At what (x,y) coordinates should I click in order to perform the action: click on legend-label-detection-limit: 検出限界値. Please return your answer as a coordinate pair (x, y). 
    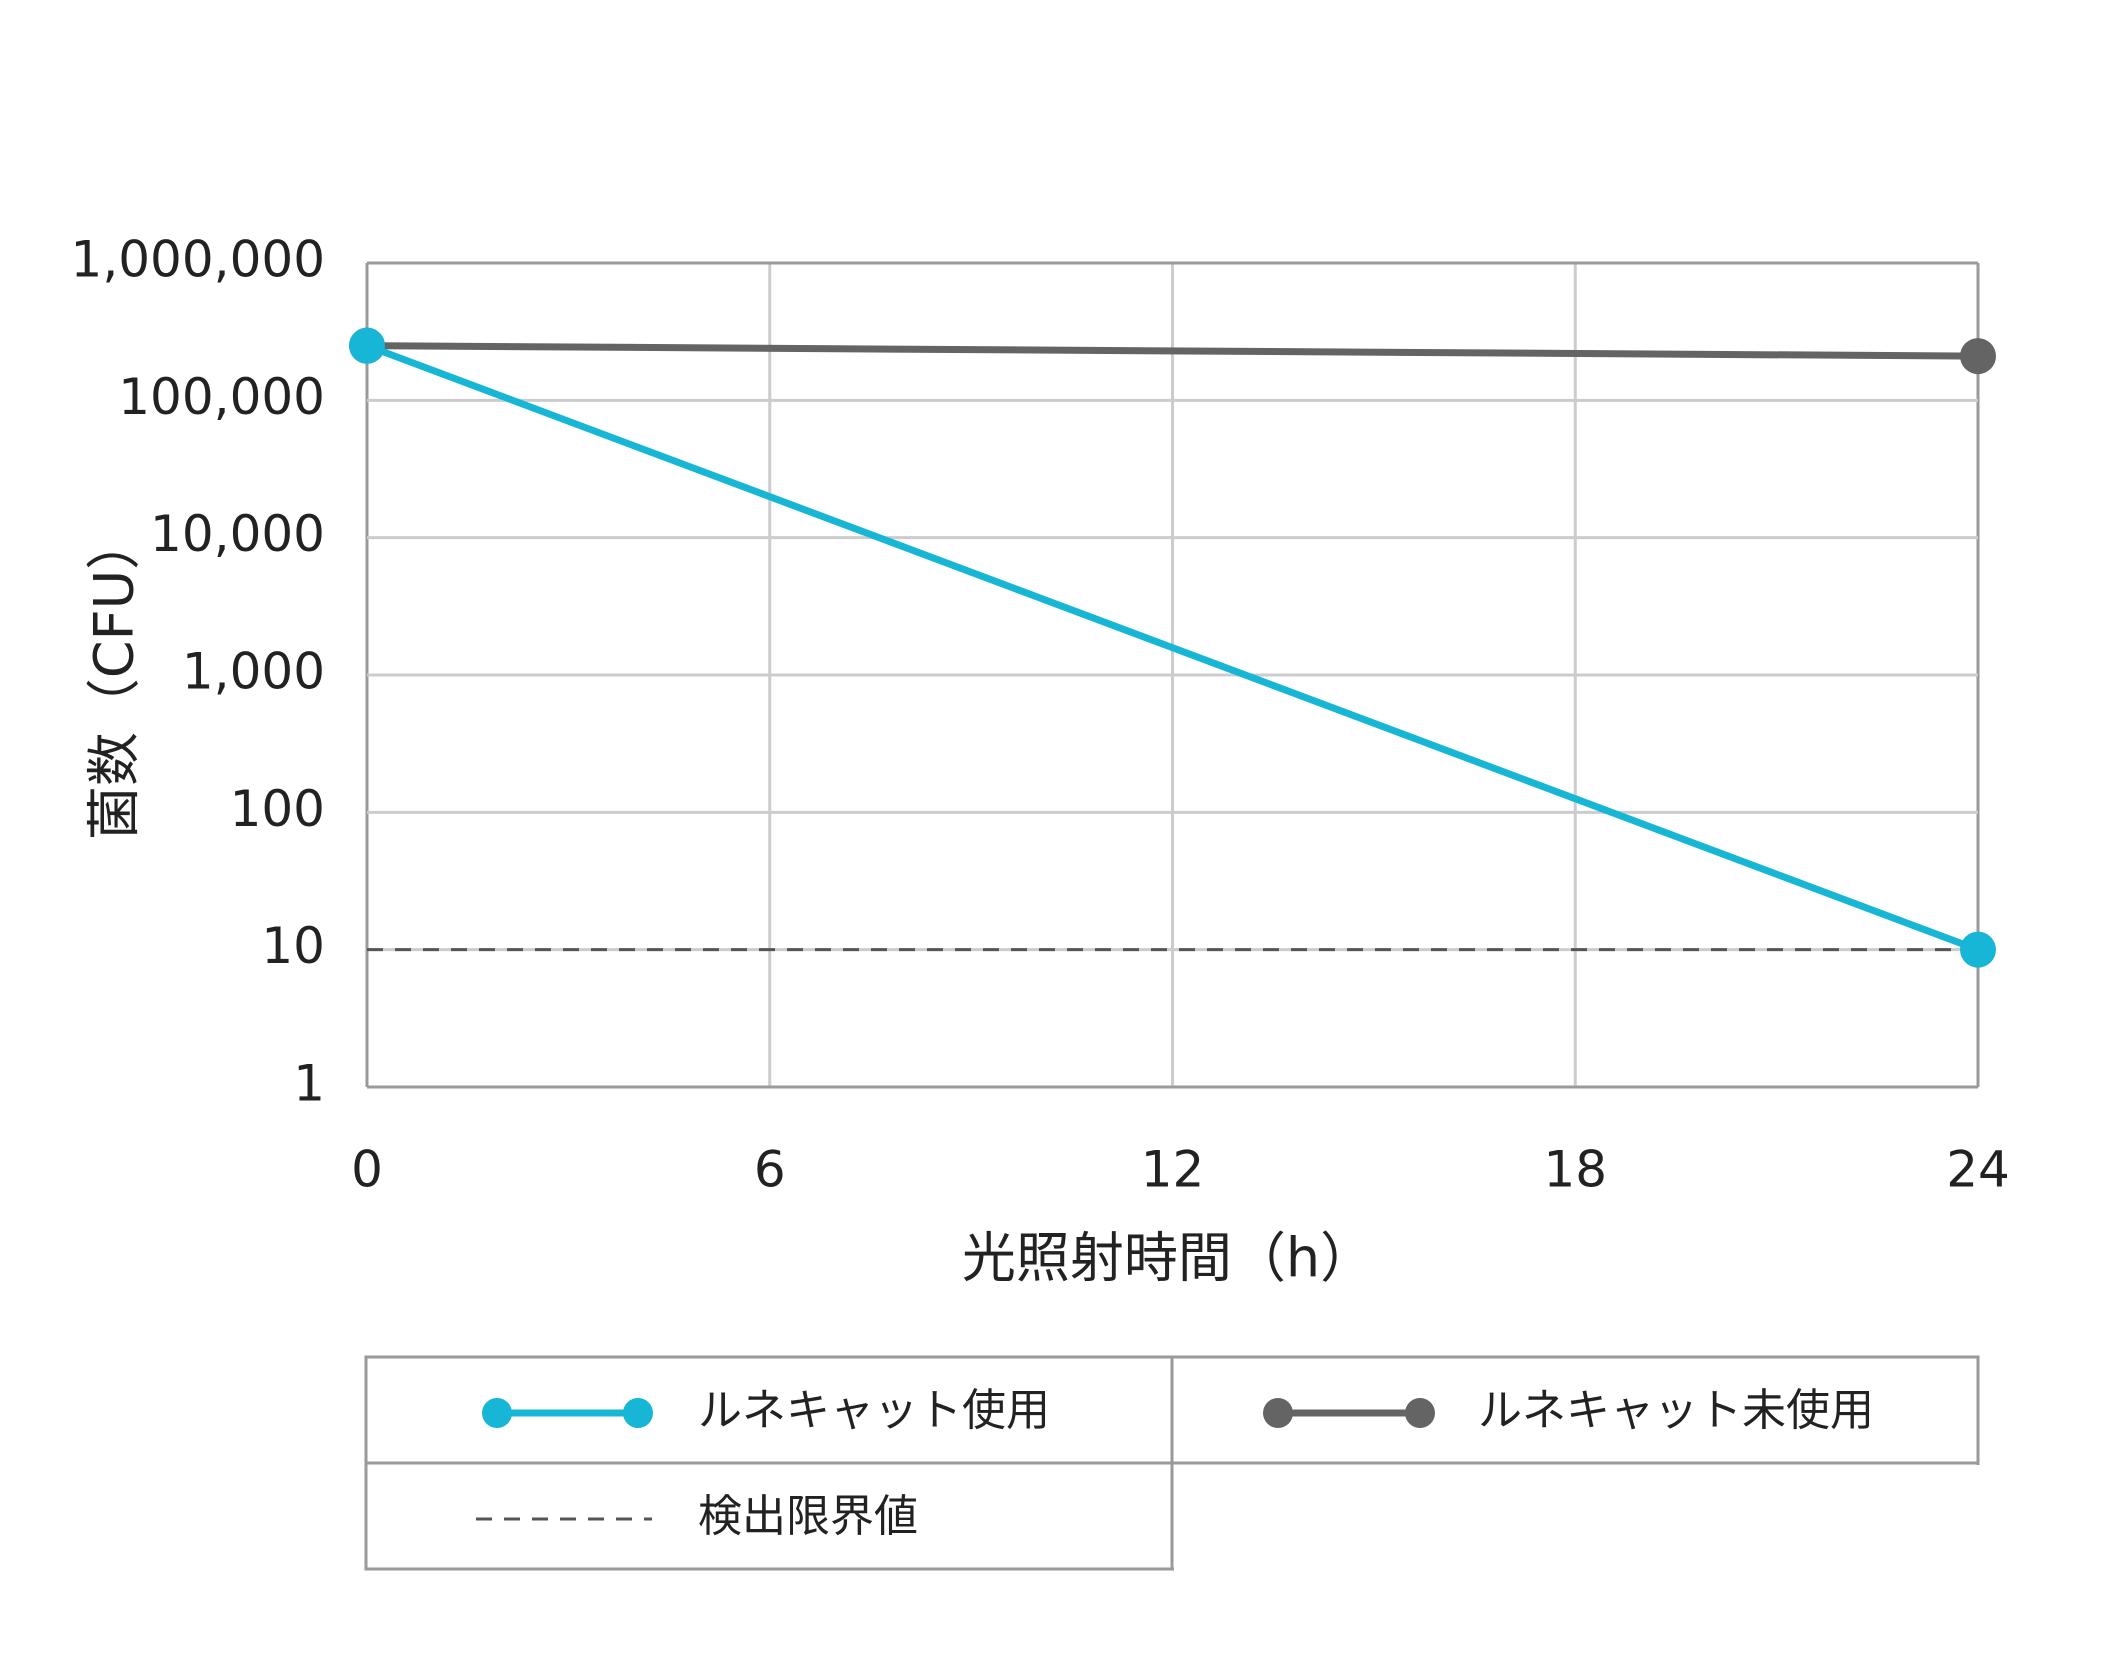
    Looking at the image, I should click on (808, 1516).